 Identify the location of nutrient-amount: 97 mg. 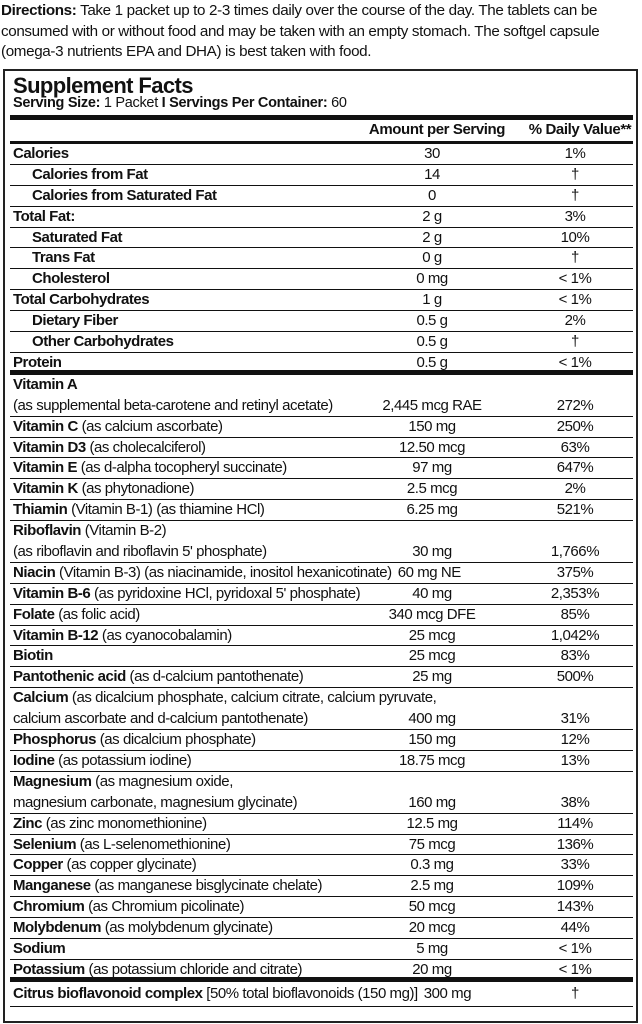
(432, 468).